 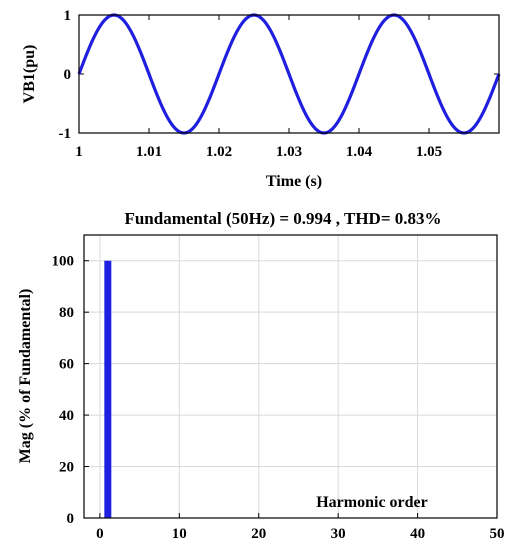 What do you see at coordinates (300, 527) in the screenshot?
I see `spectrum-x-ticks: 0 10 20 30 40 50` at bounding box center [300, 527].